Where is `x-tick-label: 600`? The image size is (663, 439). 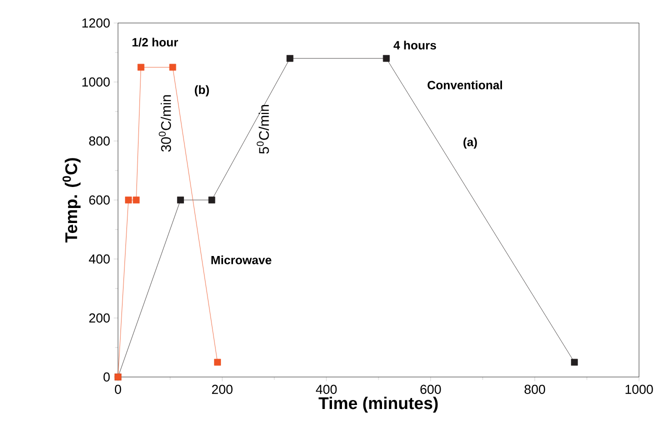 x-tick-label: 600 is located at coordinates (430, 389).